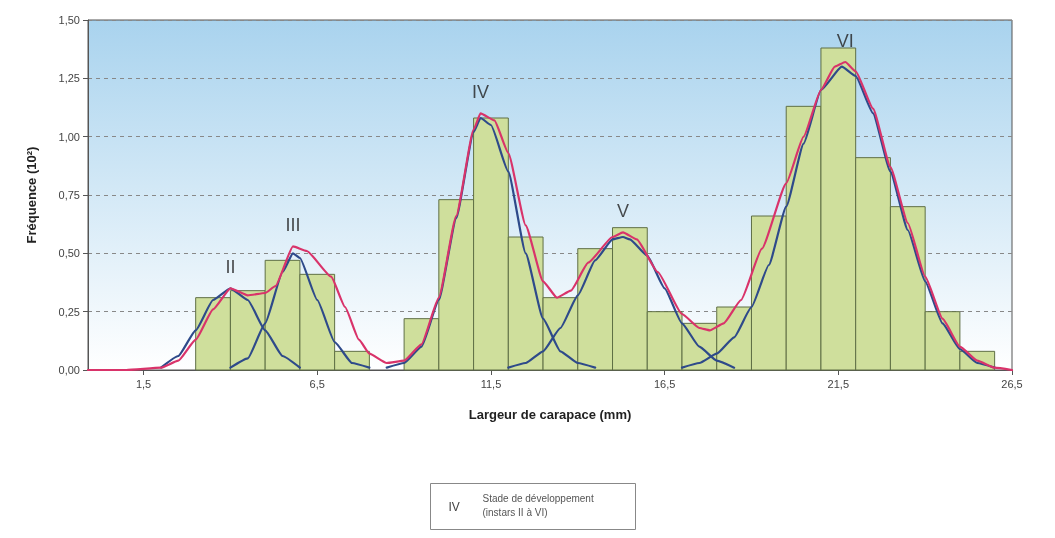  Describe the element at coordinates (622, 211) in the screenshot. I see `annotation: V` at that location.